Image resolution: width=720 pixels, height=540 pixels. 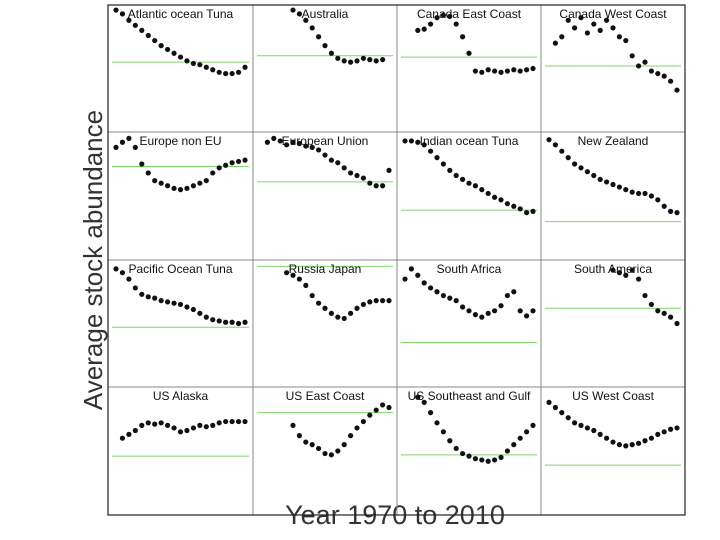 I want to click on panel-title: US East Coast, so click(x=325, y=396).